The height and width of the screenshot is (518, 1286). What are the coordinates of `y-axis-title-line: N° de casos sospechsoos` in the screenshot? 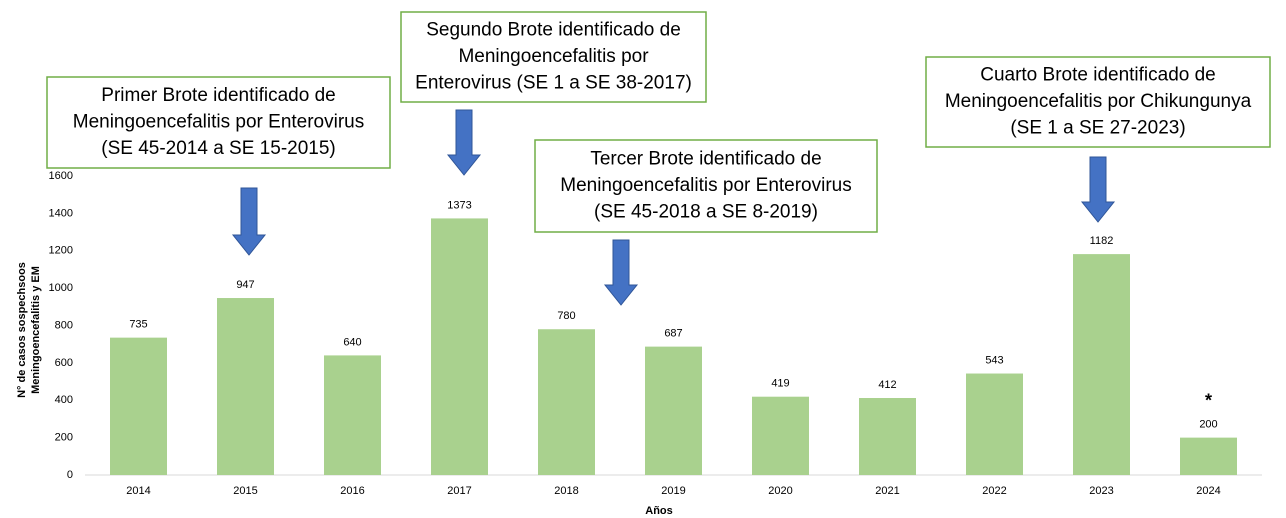 It's located at (22, 330).